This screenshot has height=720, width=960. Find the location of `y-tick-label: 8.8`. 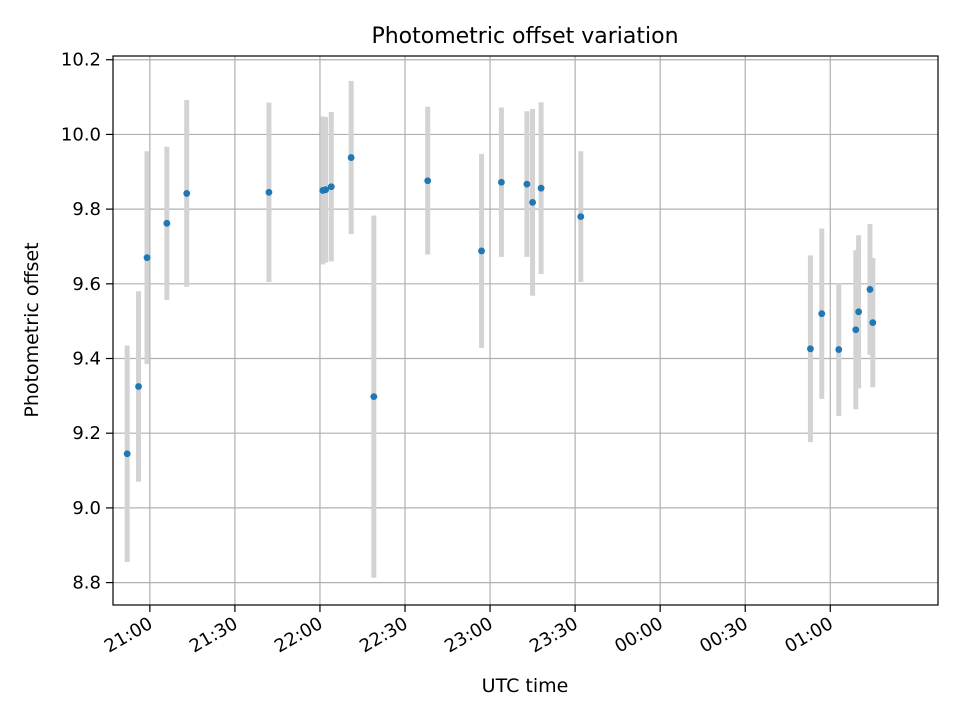

y-tick-label: 8.8 is located at coordinates (86, 583).